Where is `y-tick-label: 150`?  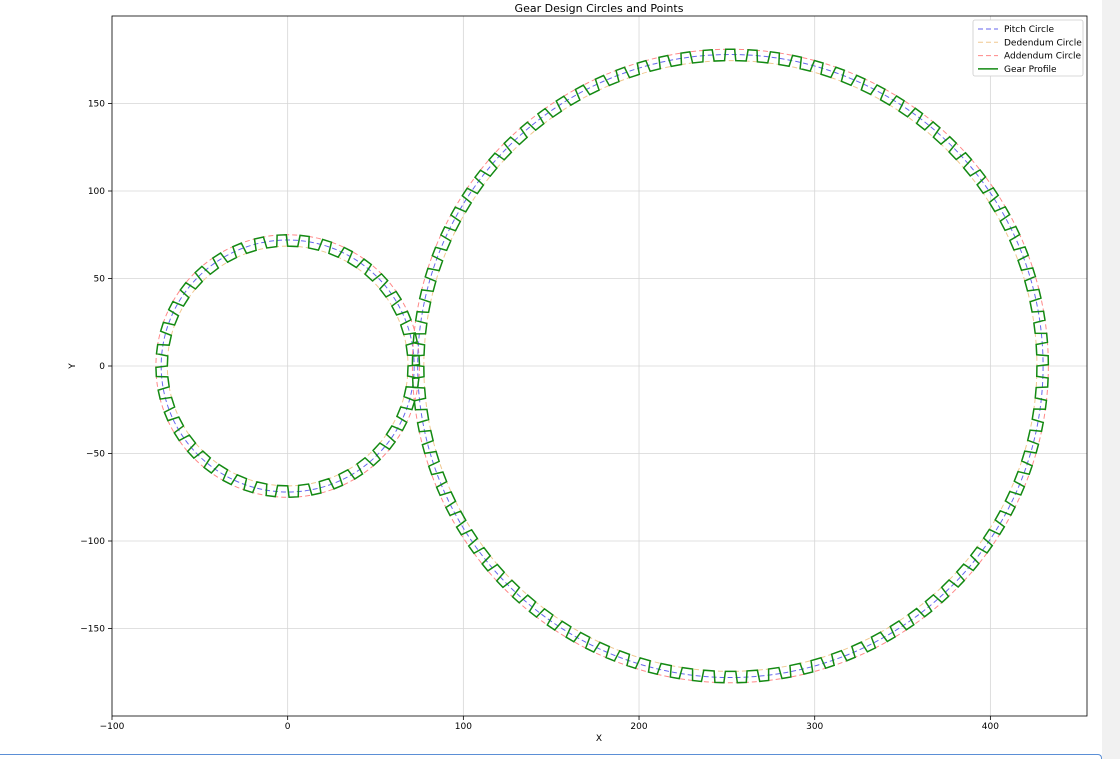 y-tick-label: 150 is located at coordinates (96, 105).